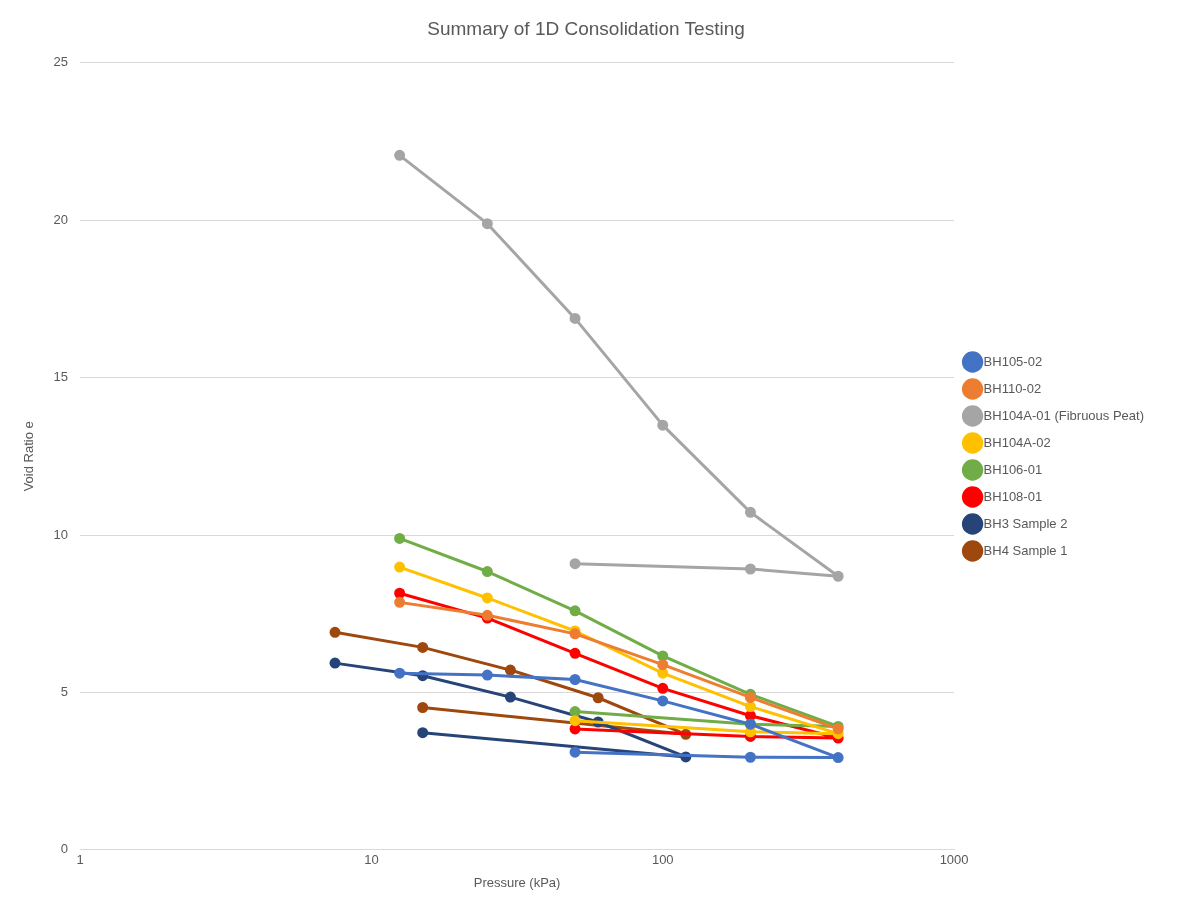 The height and width of the screenshot is (913, 1182). Describe the element at coordinates (954, 860) in the screenshot. I see `x-tick-label: 1000` at that location.